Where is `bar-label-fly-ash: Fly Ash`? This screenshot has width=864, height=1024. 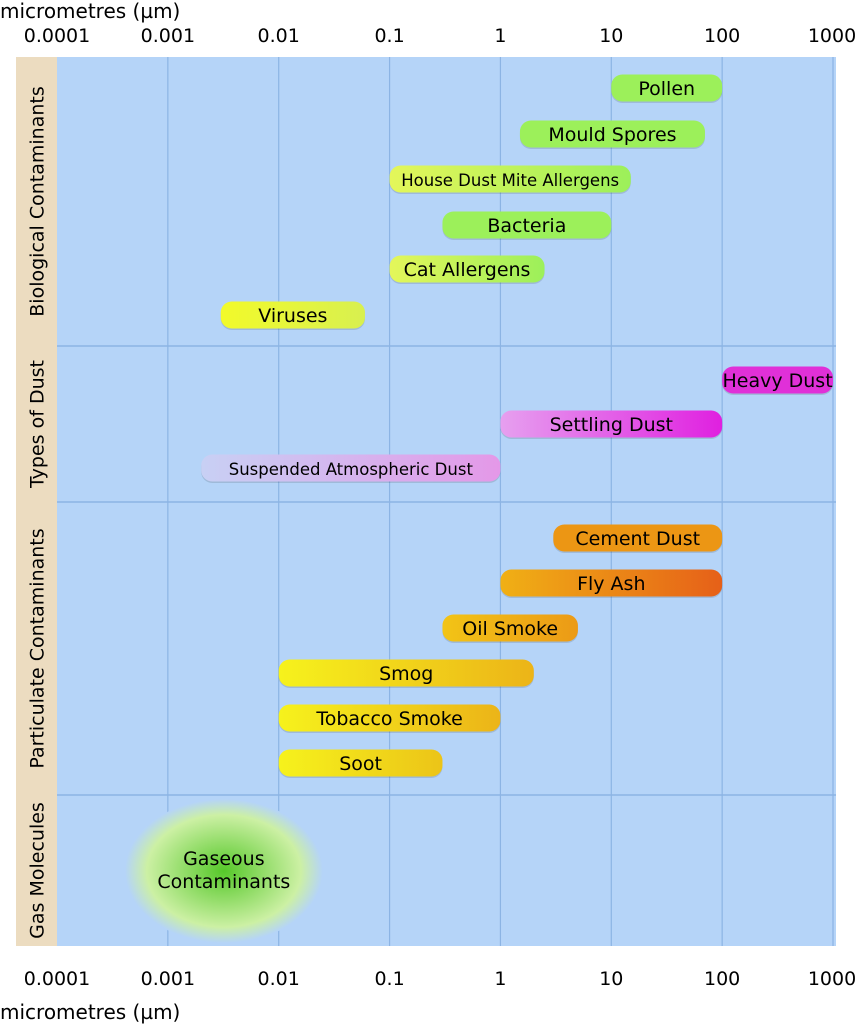 bar-label-fly-ash: Fly Ash is located at coordinates (611, 584).